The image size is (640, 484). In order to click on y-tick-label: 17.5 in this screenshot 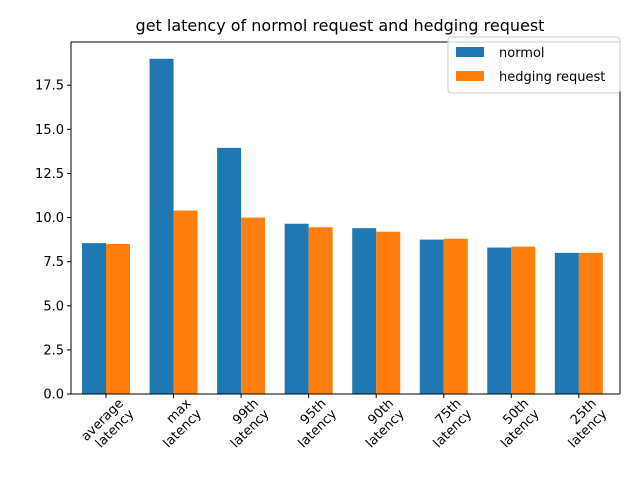, I will do `click(49, 86)`.